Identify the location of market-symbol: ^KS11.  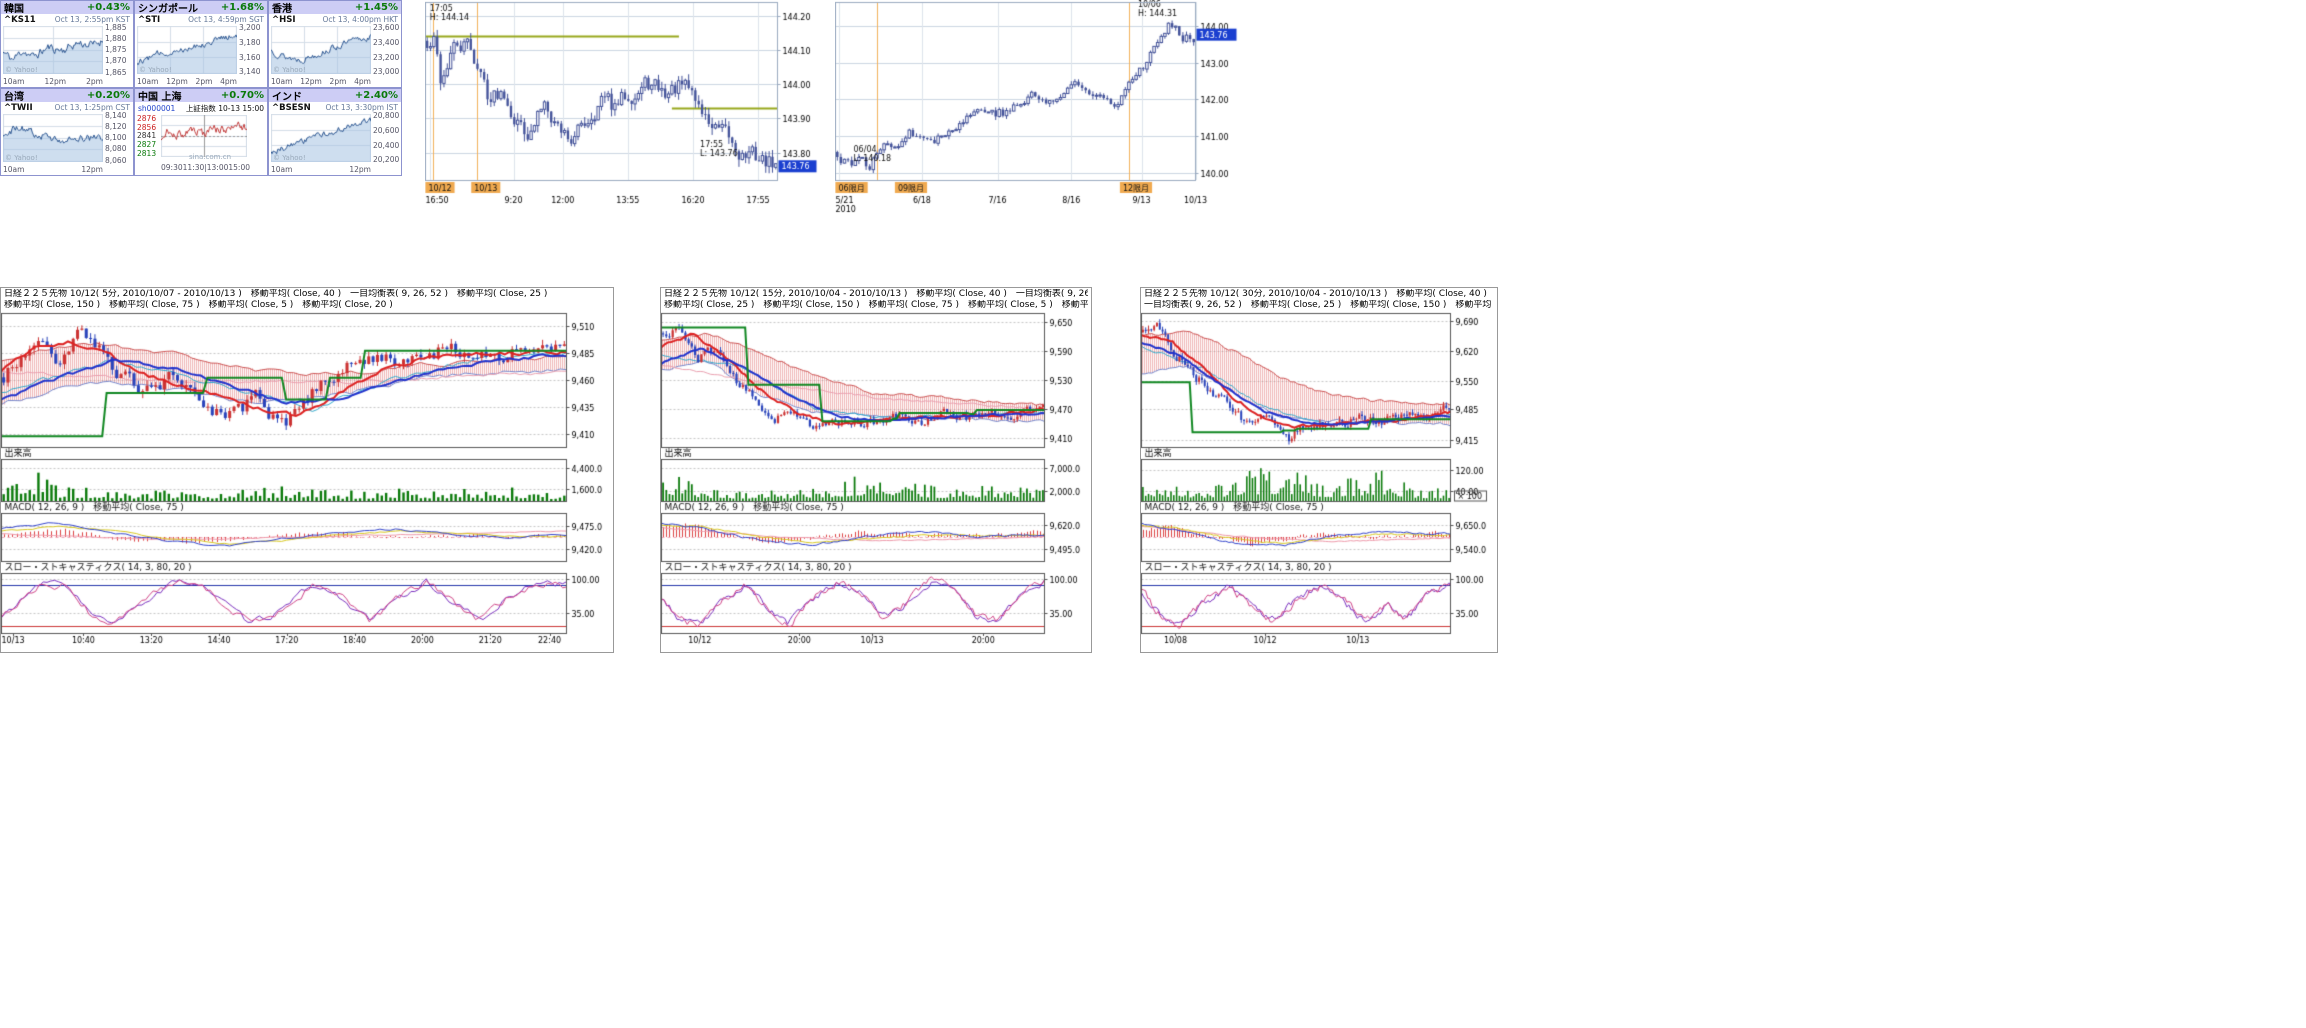
(20, 20).